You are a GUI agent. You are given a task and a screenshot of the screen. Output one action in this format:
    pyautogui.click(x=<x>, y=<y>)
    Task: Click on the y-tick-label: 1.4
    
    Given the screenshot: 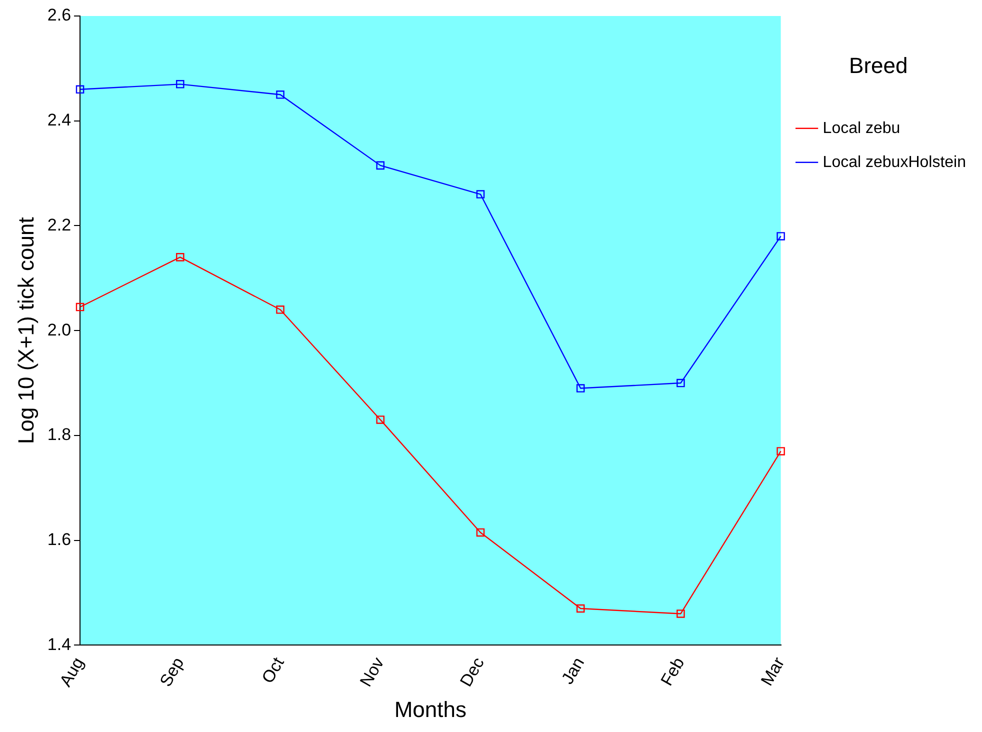 What is the action you would take?
    pyautogui.click(x=59, y=644)
    